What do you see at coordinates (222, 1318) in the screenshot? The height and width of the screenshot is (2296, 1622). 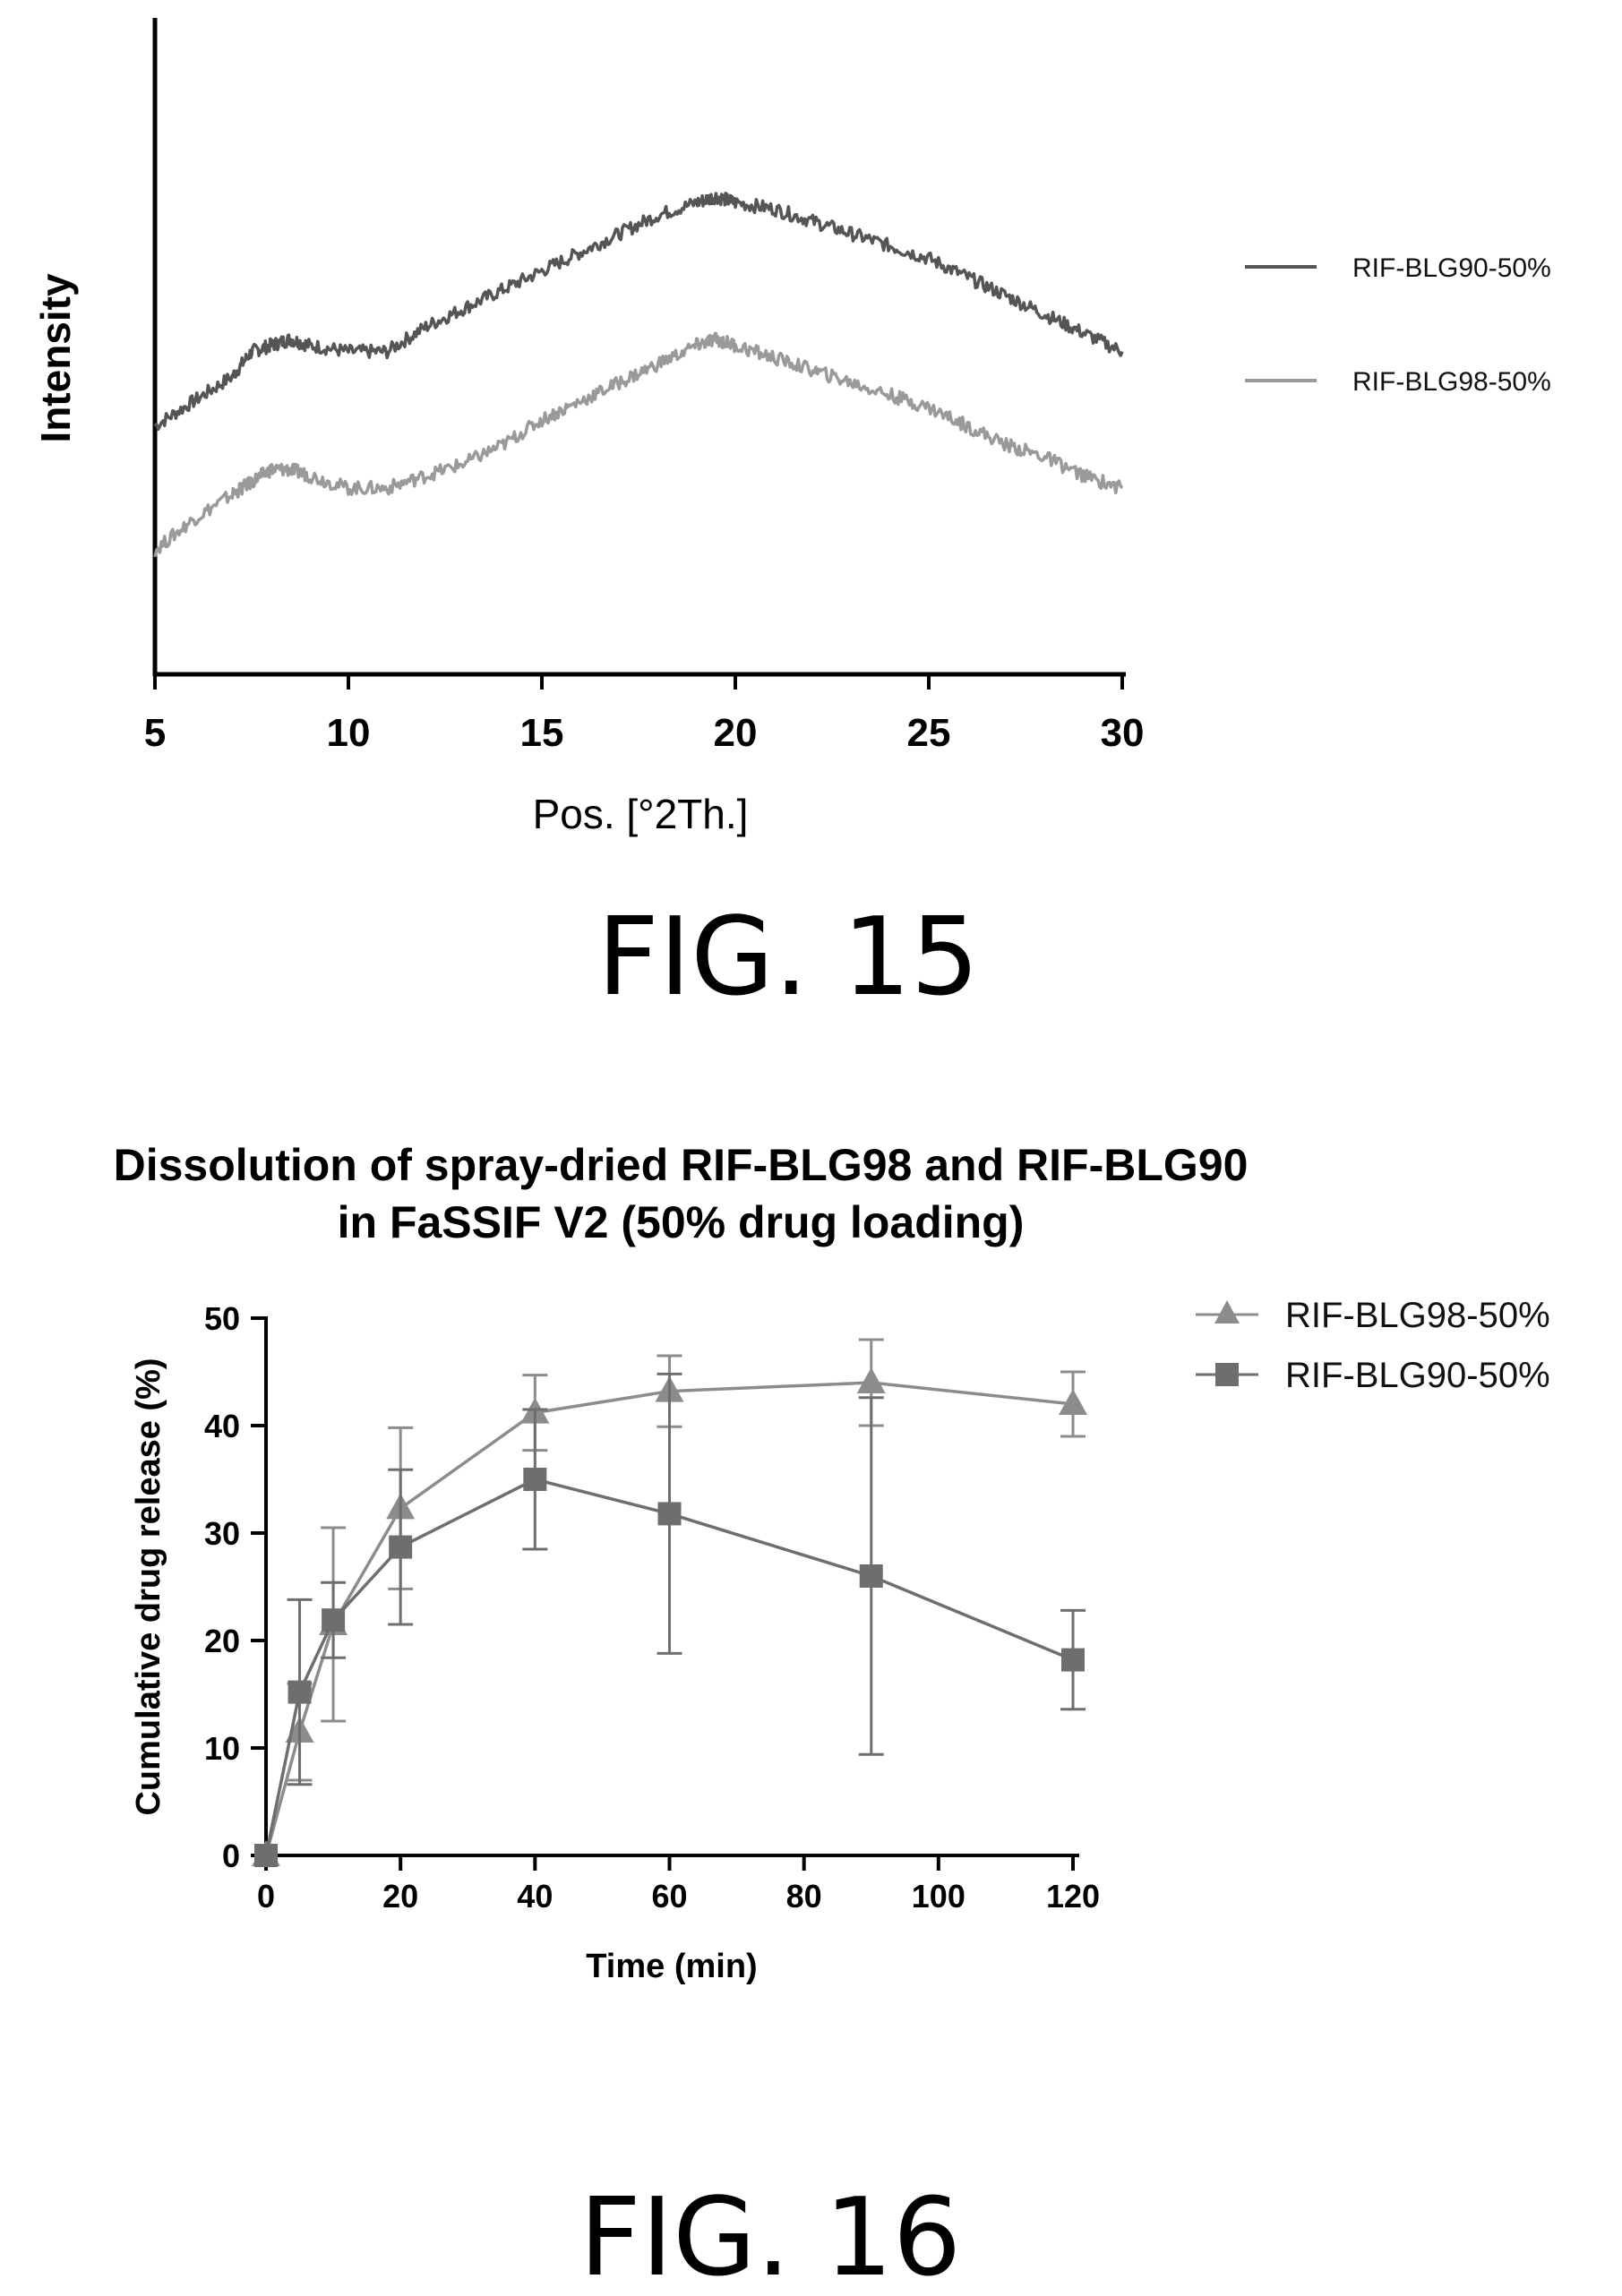 I see `fig16-y-tick-label: 50` at bounding box center [222, 1318].